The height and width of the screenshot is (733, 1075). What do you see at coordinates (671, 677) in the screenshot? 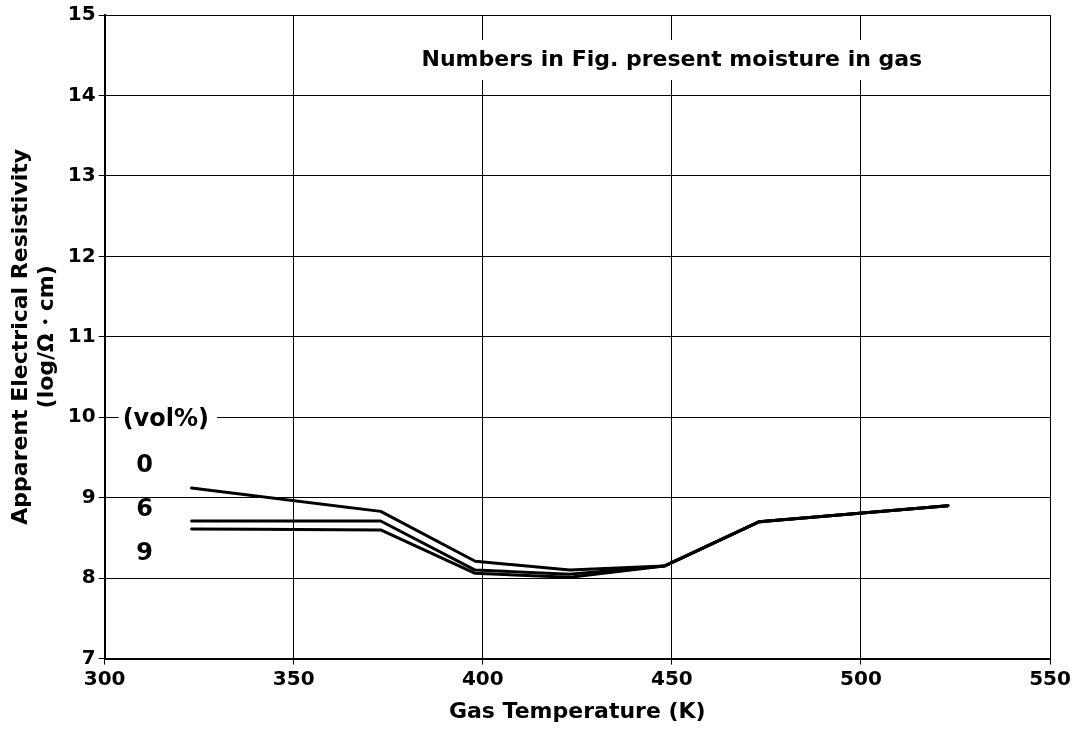
I see `x-tick-label: 450` at bounding box center [671, 677].